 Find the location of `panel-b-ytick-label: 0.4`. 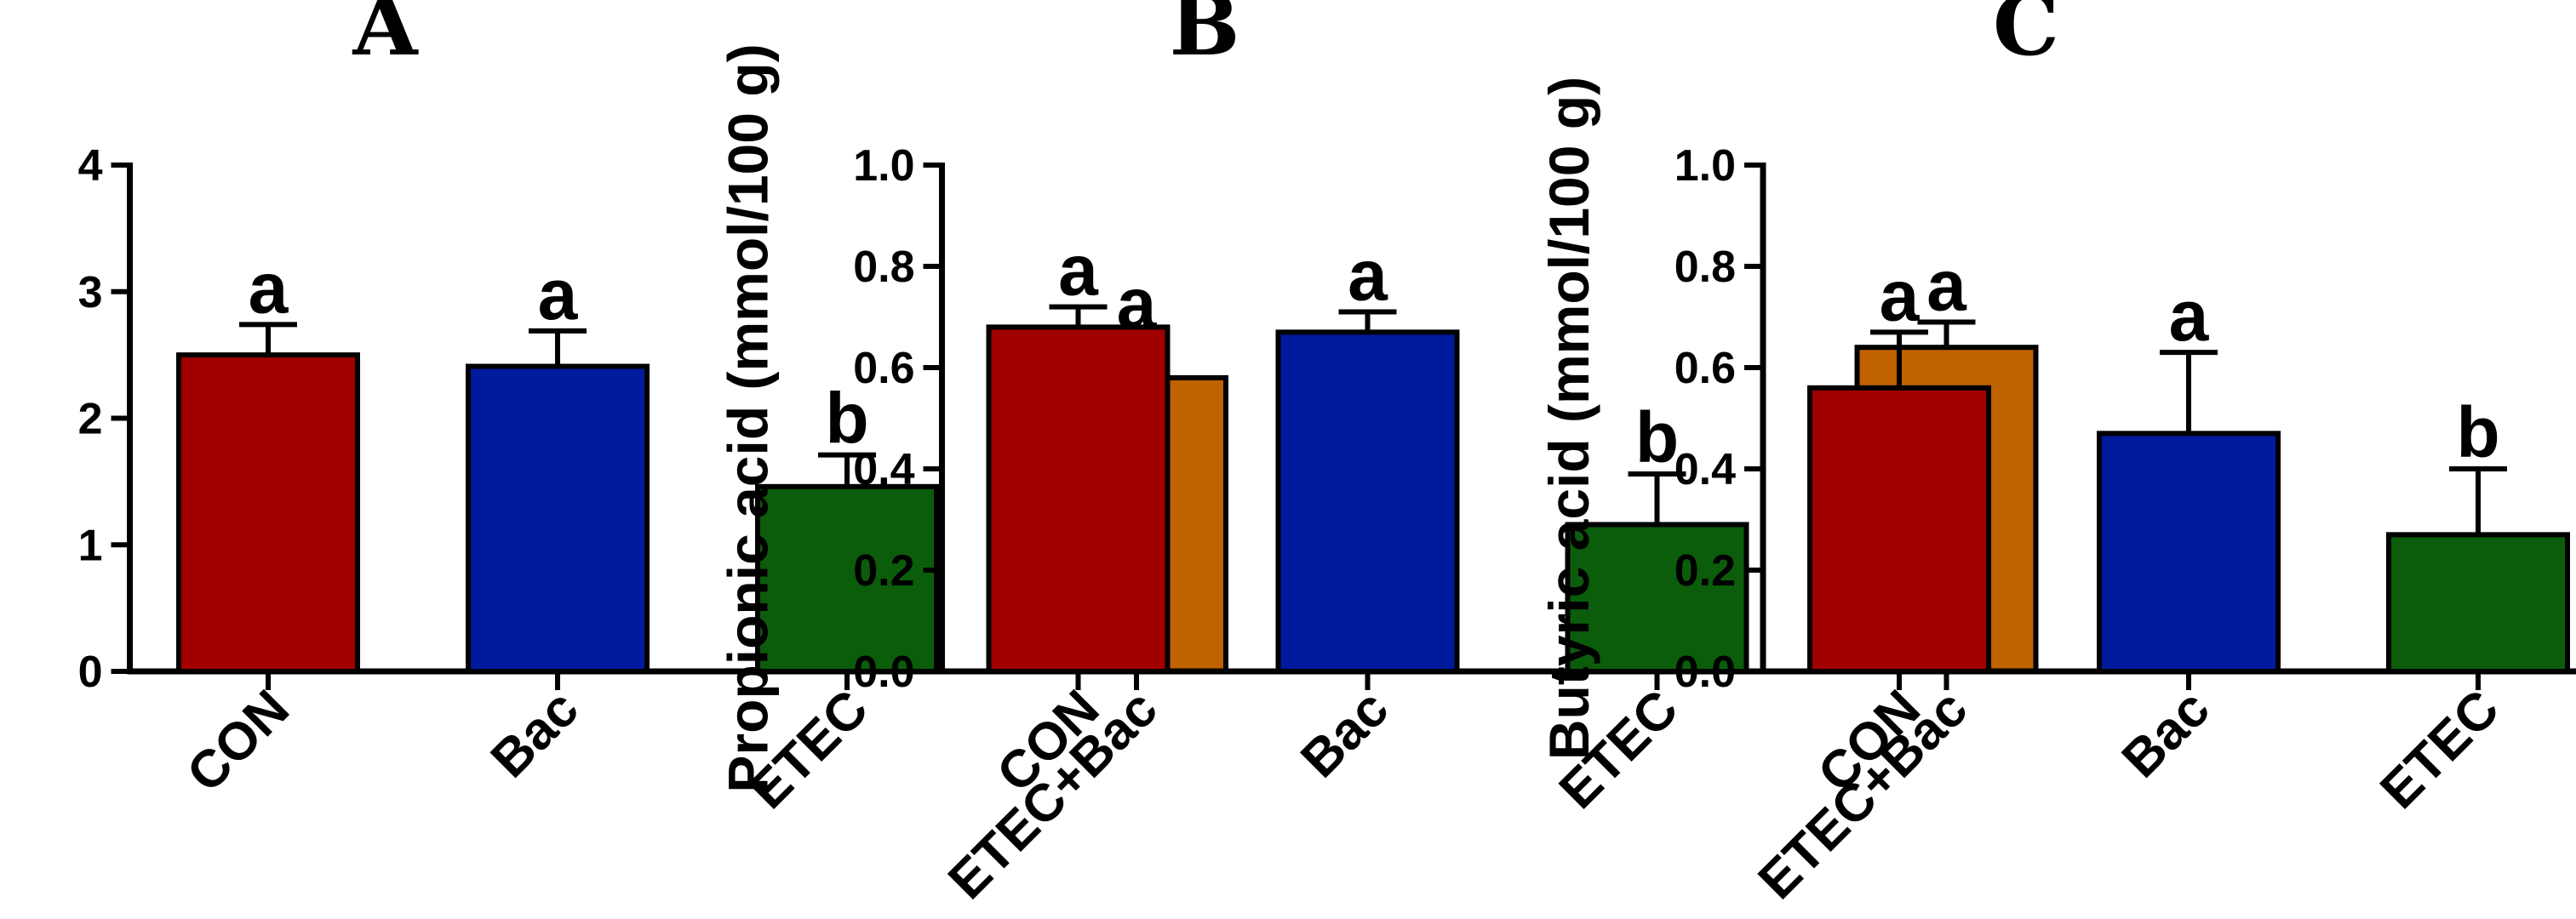

panel-b-ytick-label: 0.4 is located at coordinates (883, 469).